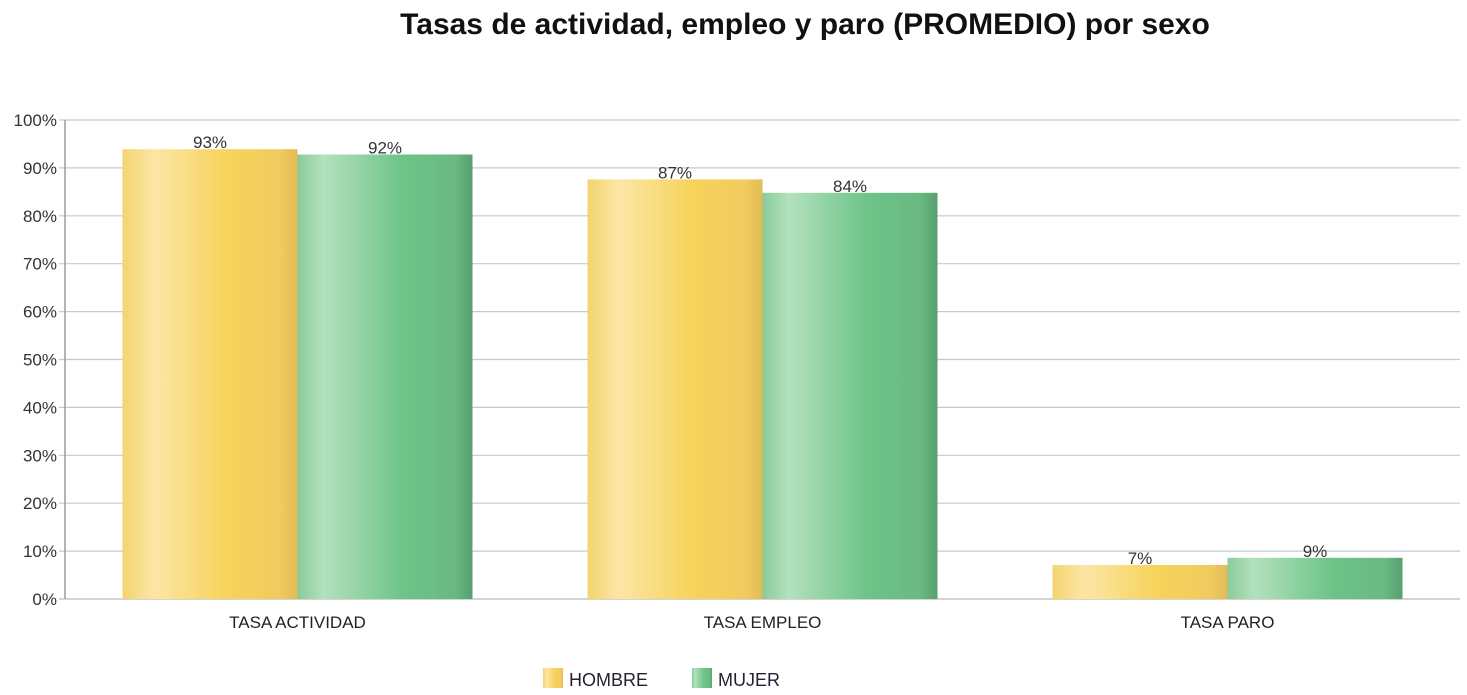 The width and height of the screenshot is (1467, 695). Describe the element at coordinates (763, 622) in the screenshot. I see `x-tick-label: TASA EMPLEO` at that location.